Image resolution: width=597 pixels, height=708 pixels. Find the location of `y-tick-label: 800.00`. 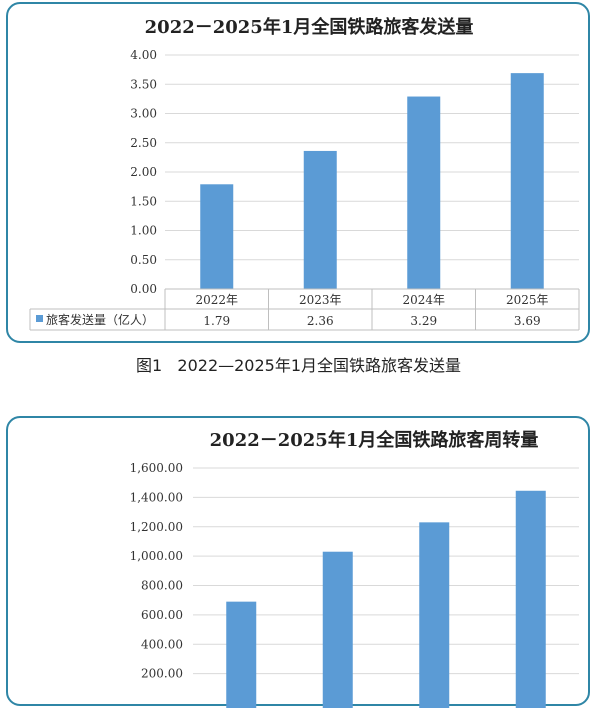

y-tick-label: 800.00 is located at coordinates (162, 586).